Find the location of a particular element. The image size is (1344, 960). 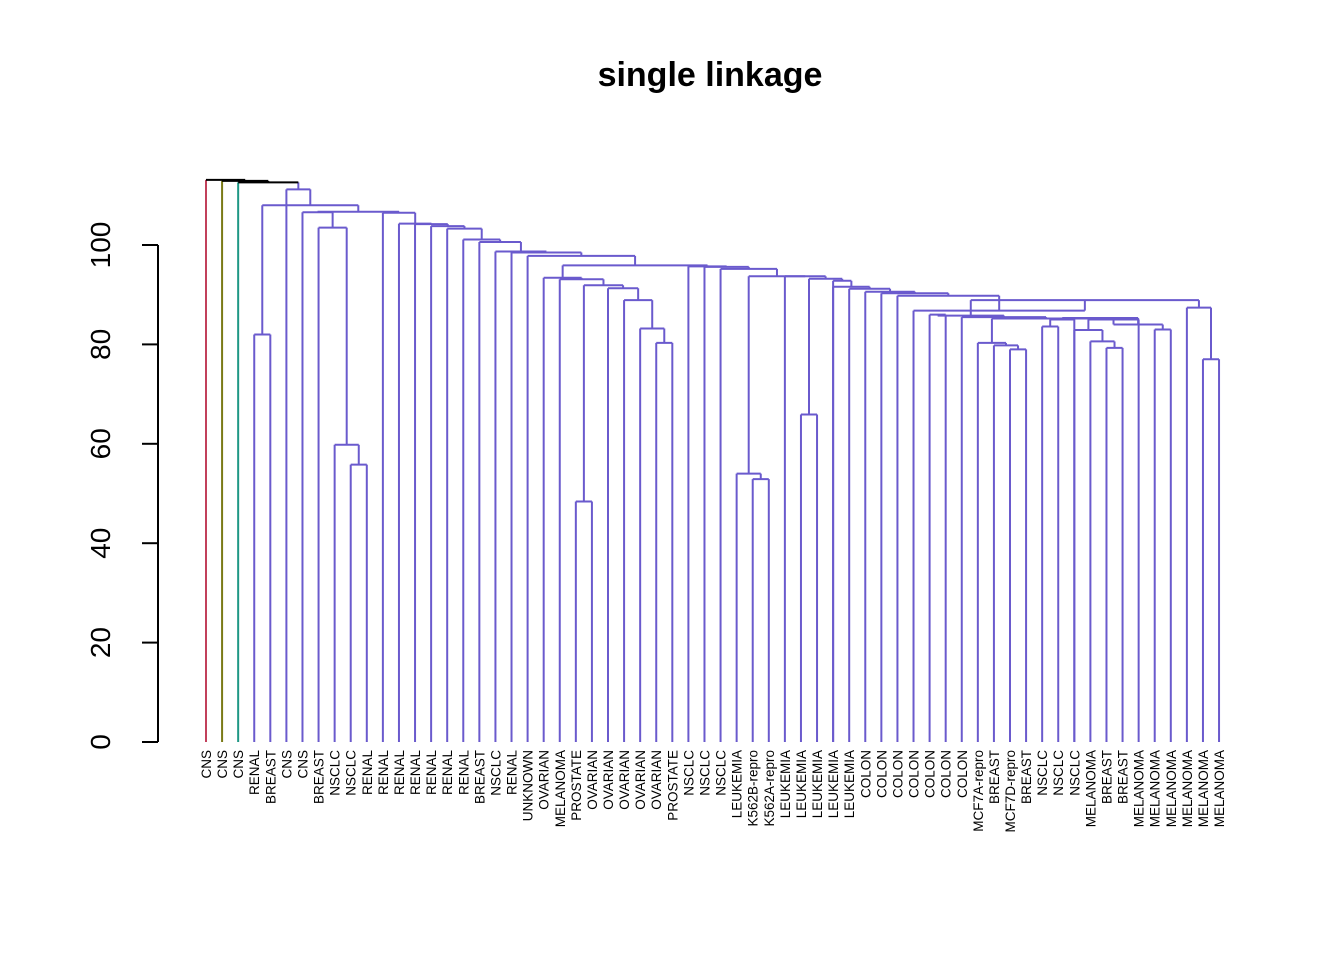

y-tick-label: 100 is located at coordinates (100, 245).